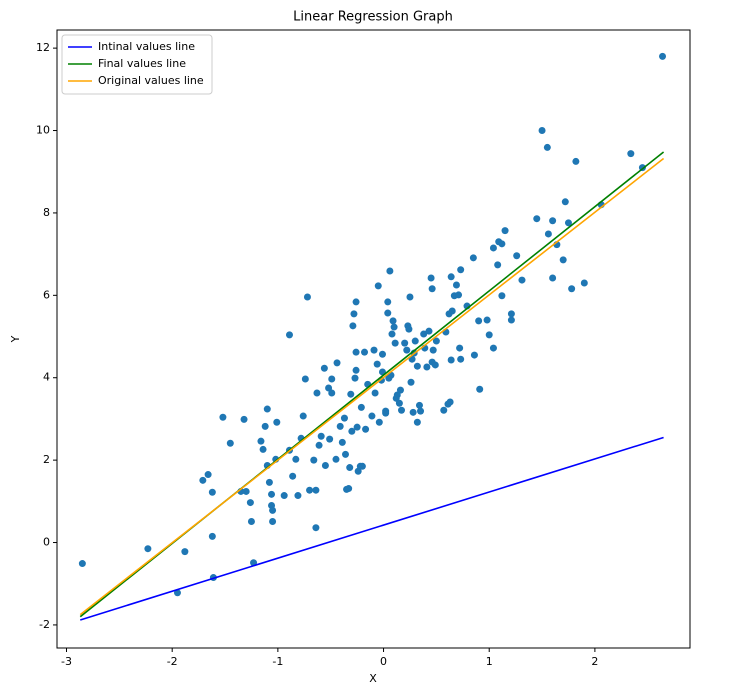  What do you see at coordinates (43, 130) in the screenshot?
I see `y-tick-label: 10` at bounding box center [43, 130].